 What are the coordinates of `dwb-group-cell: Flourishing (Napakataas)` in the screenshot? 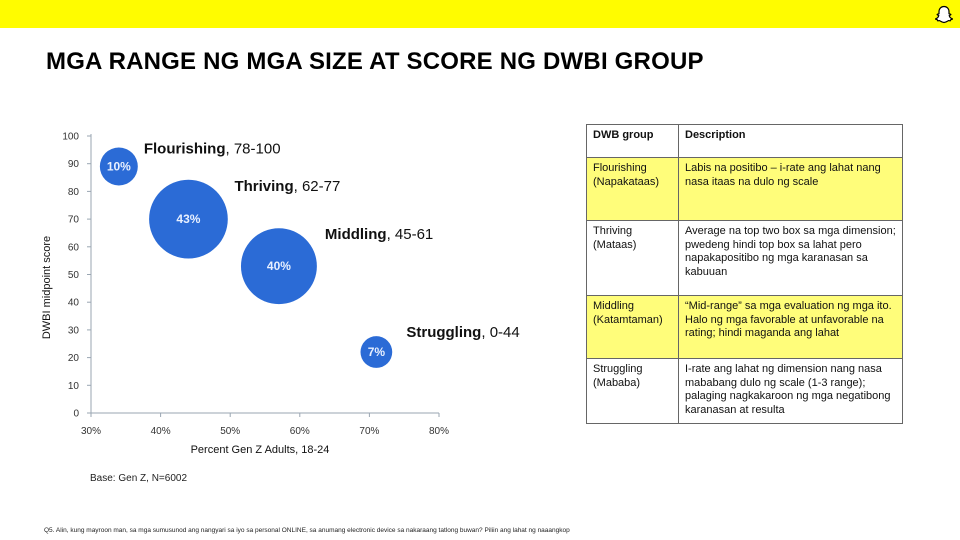 It's located at (632, 189).